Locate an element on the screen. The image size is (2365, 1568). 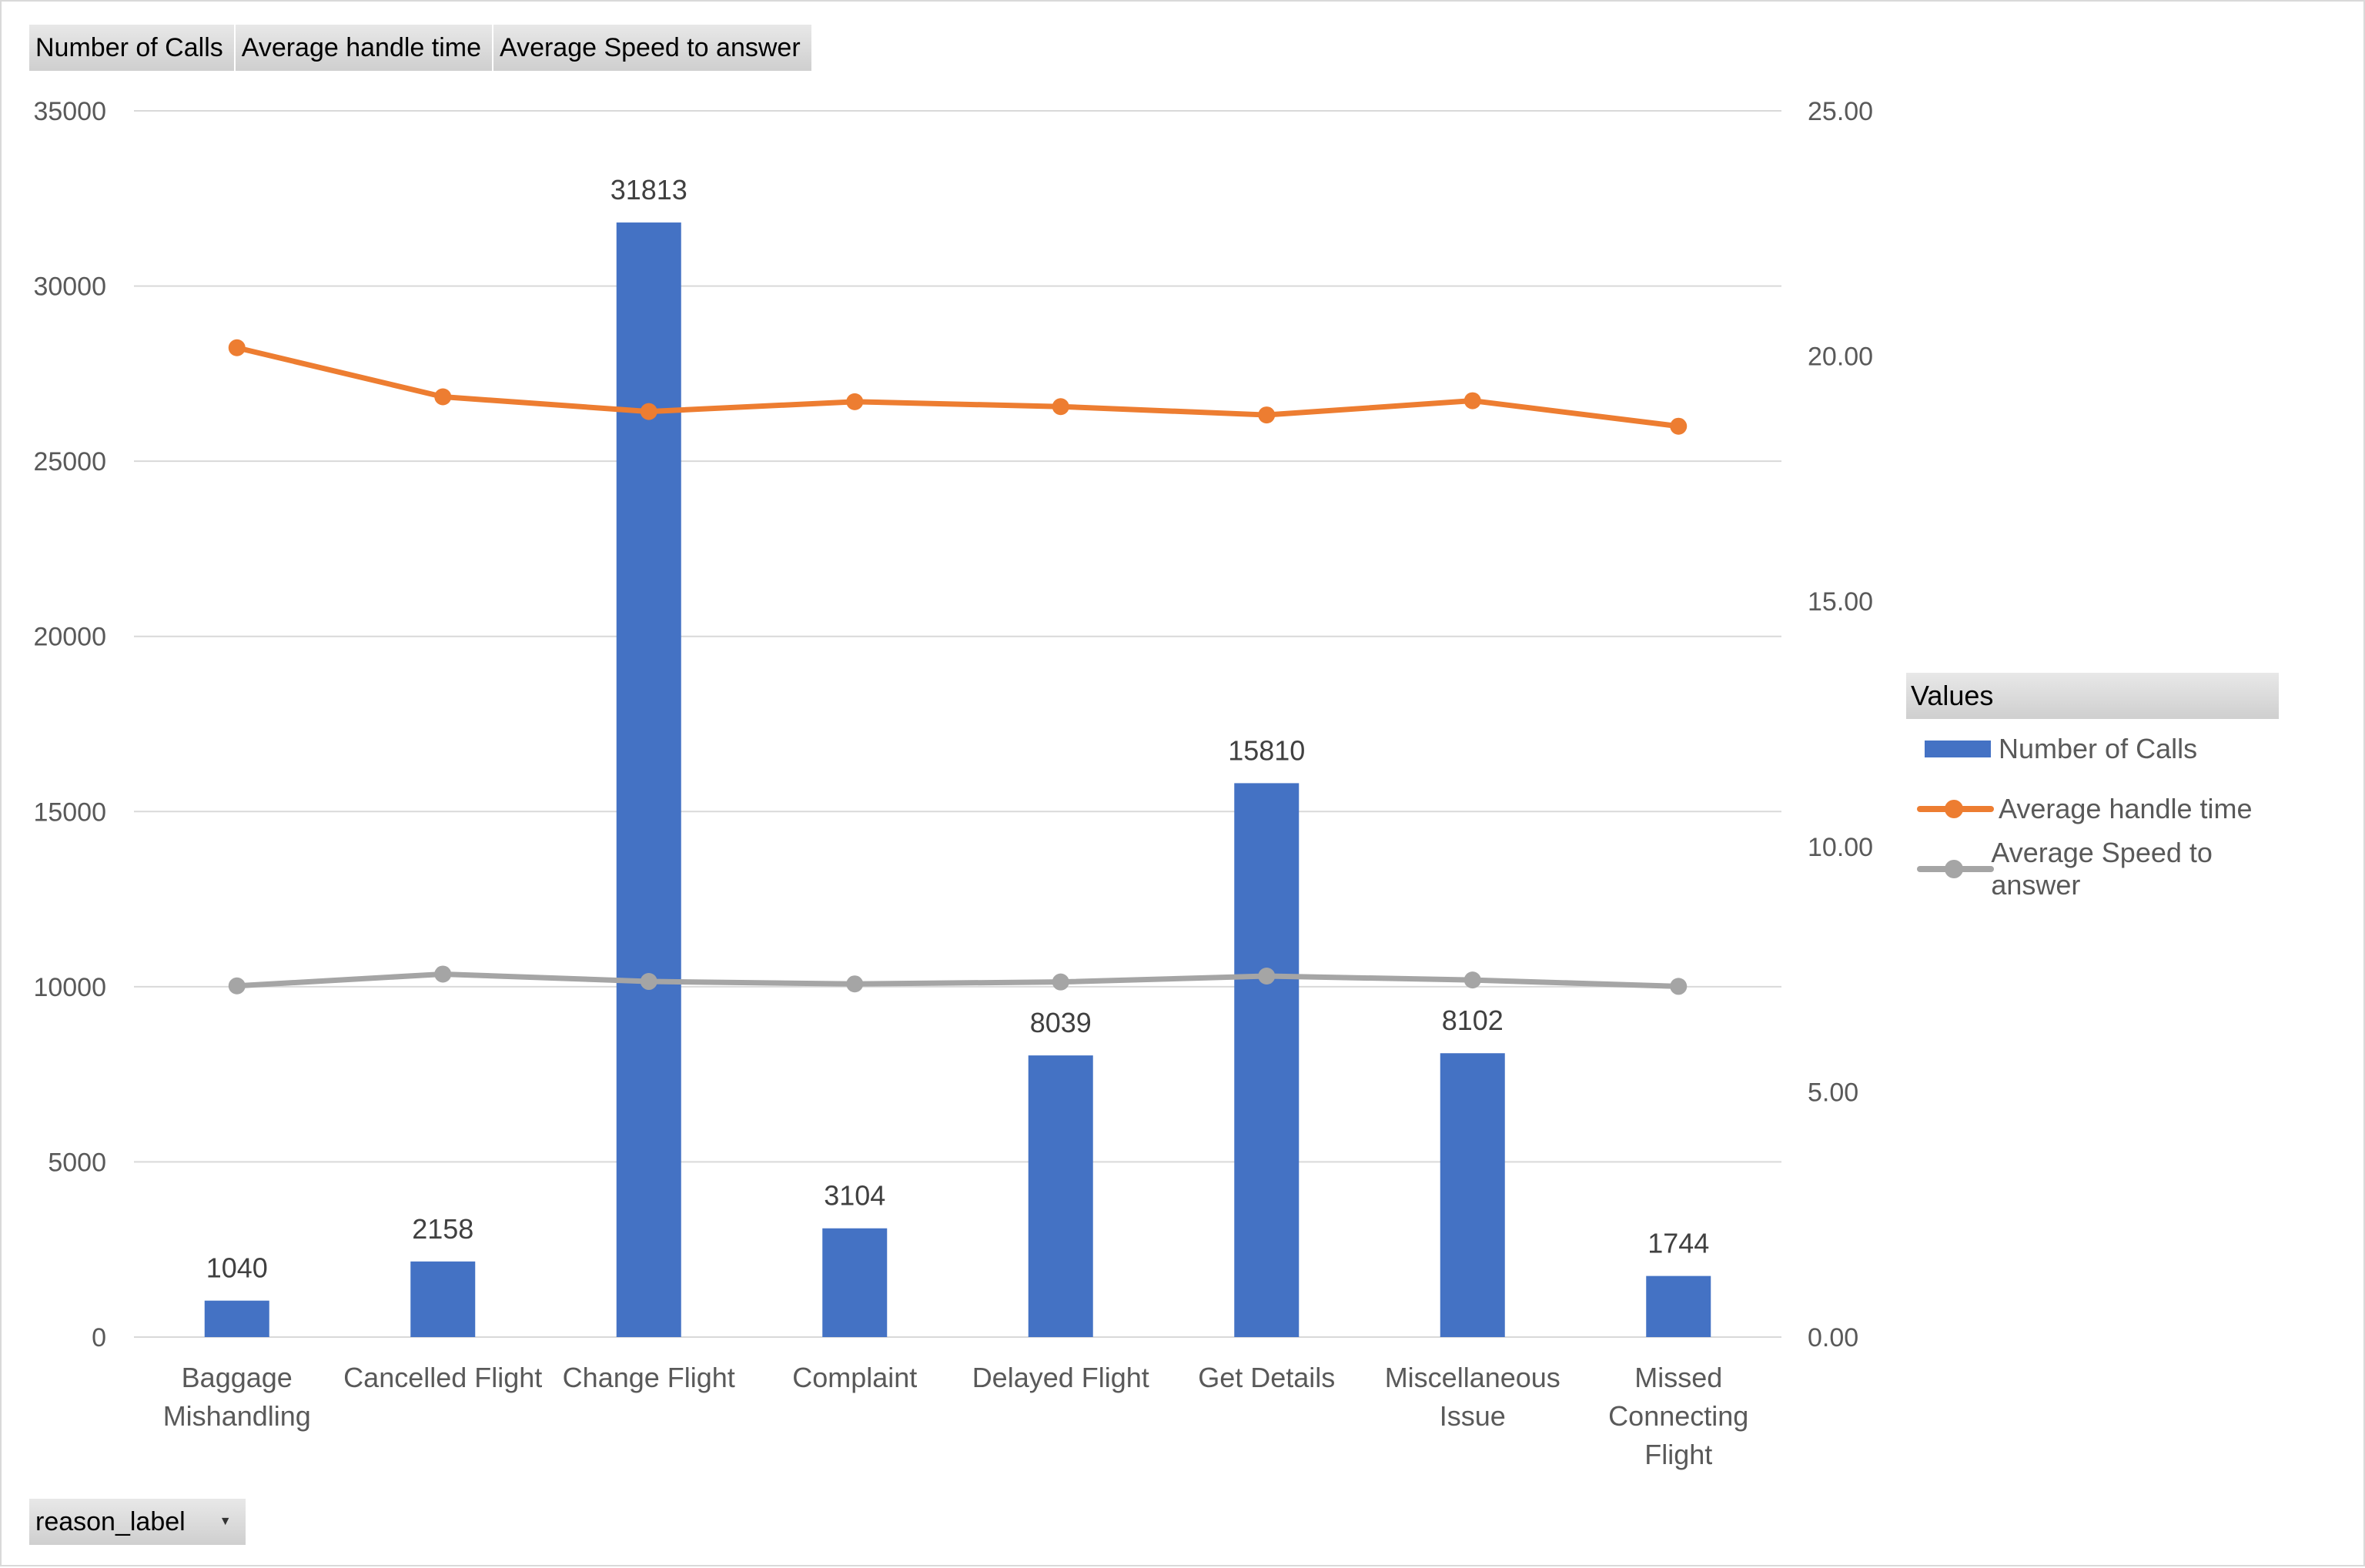
legend-label: Average handle time is located at coordinates (2126, 808).